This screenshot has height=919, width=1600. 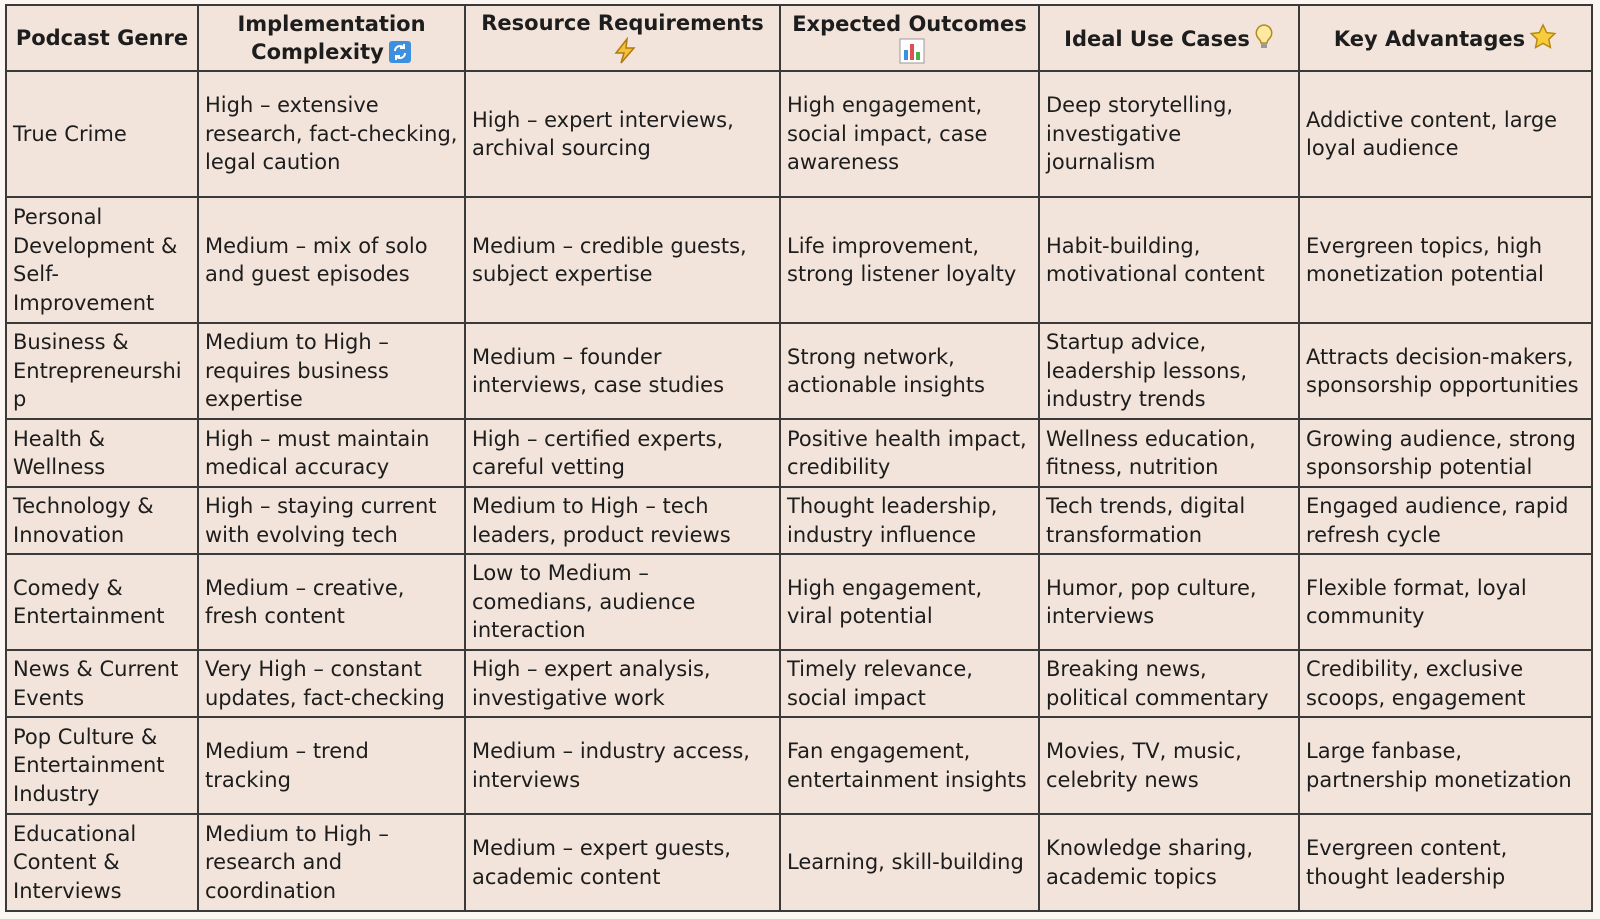 I want to click on table-cell: Addictive content, large loyal audience, so click(x=1445, y=134).